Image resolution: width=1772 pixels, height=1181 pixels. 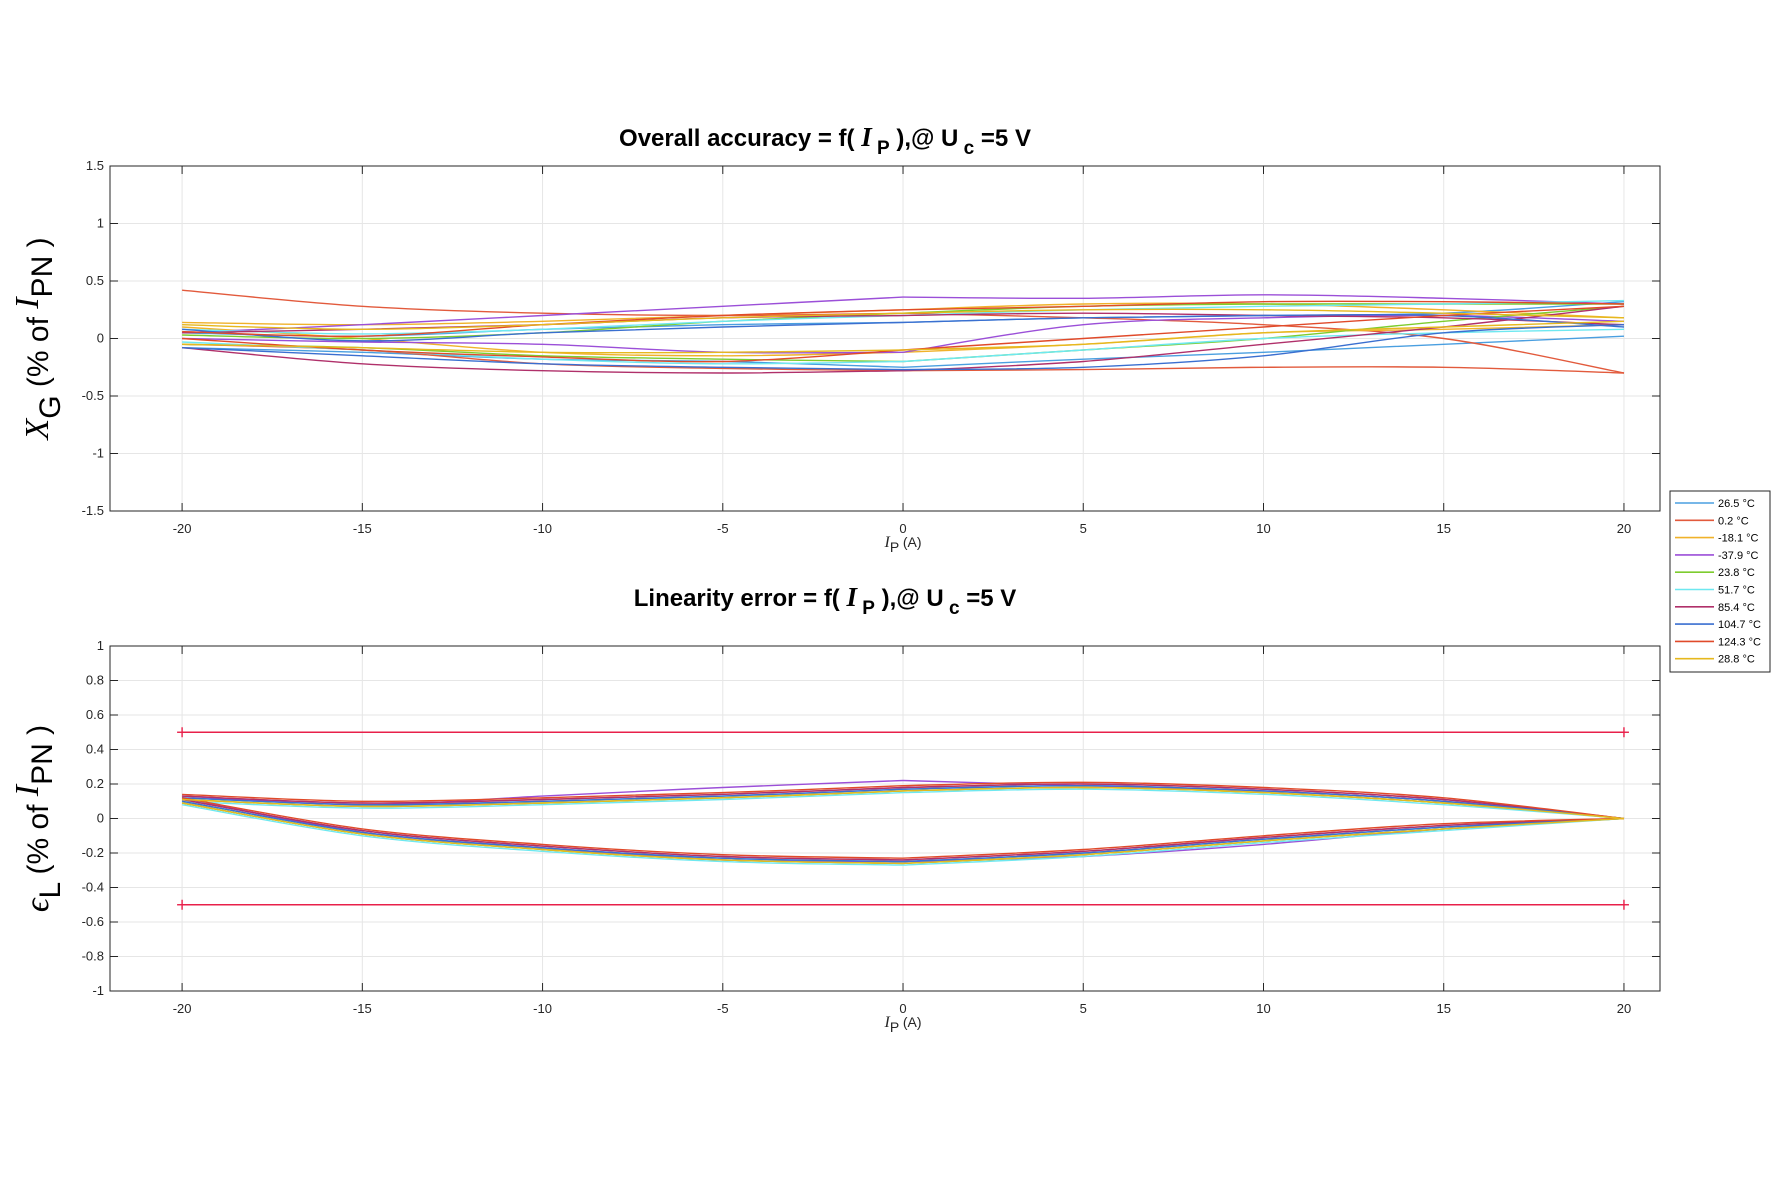 What do you see at coordinates (93, 395) in the screenshot?
I see `y-tick-label: -0.5` at bounding box center [93, 395].